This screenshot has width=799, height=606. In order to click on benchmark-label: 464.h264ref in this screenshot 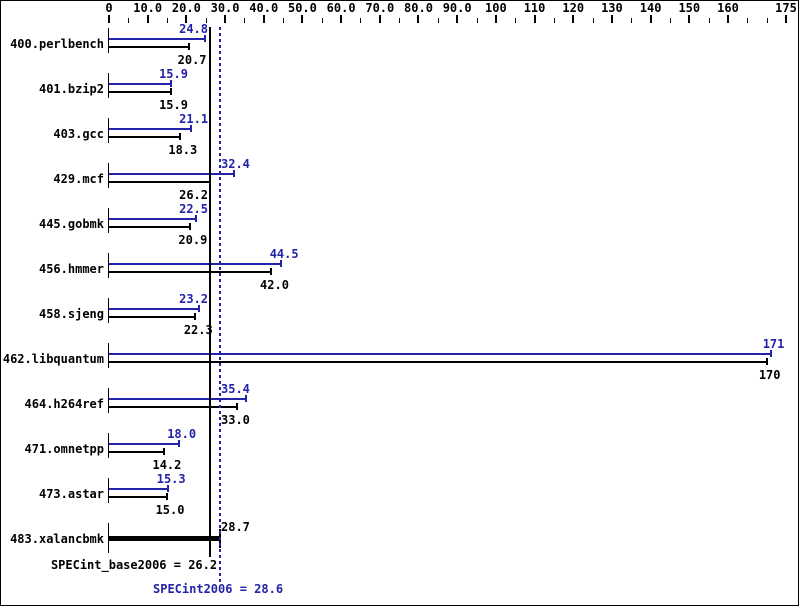, I will do `click(64, 404)`.